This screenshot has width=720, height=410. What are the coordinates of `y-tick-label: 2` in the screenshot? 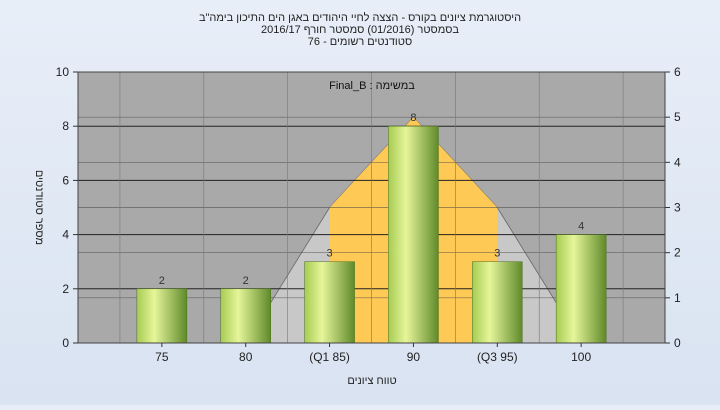 It's located at (65, 289).